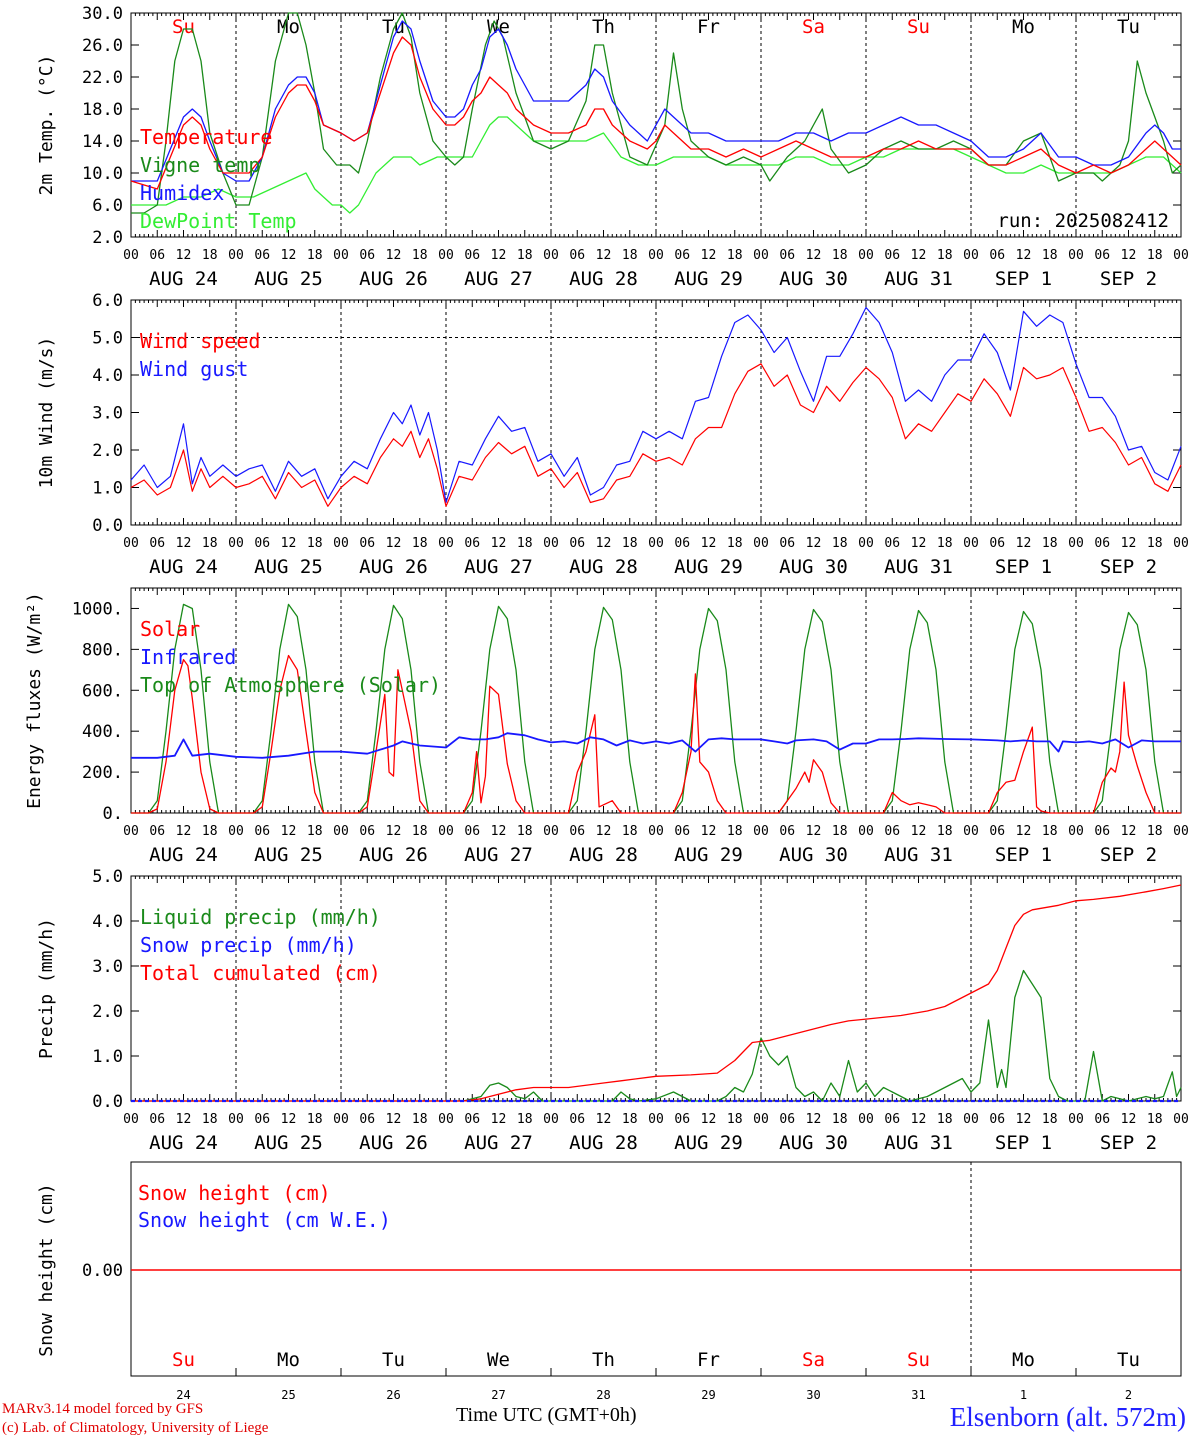  What do you see at coordinates (498, 1360) in the screenshot?
I see `weekday-label: We` at bounding box center [498, 1360].